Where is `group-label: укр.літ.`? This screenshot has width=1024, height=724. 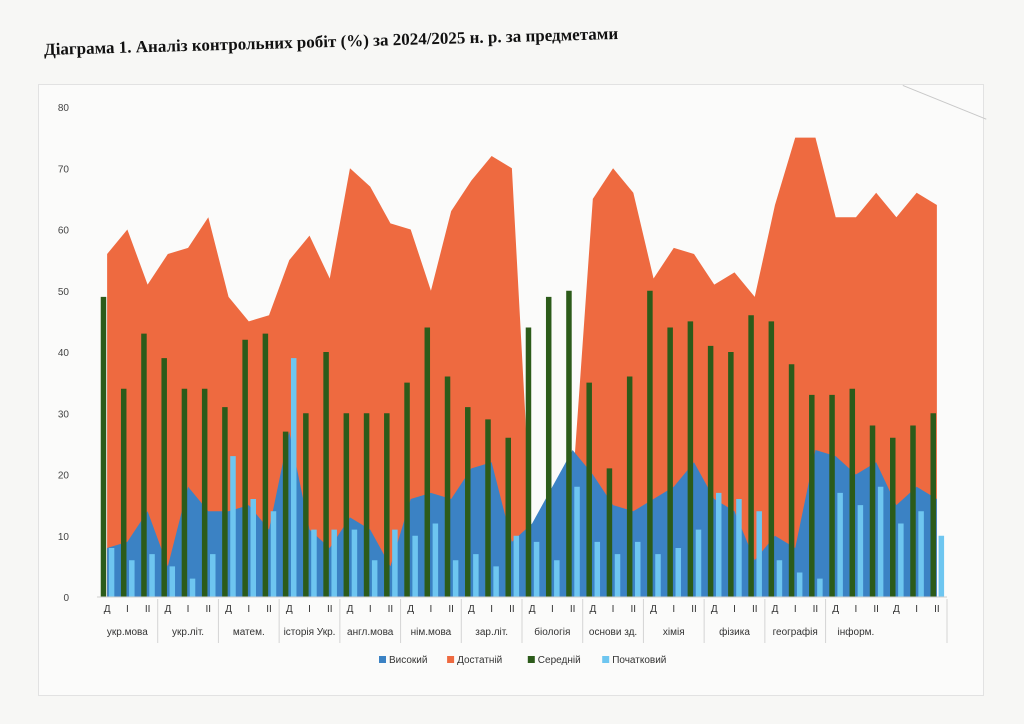 group-label: укр.літ. is located at coordinates (188, 632).